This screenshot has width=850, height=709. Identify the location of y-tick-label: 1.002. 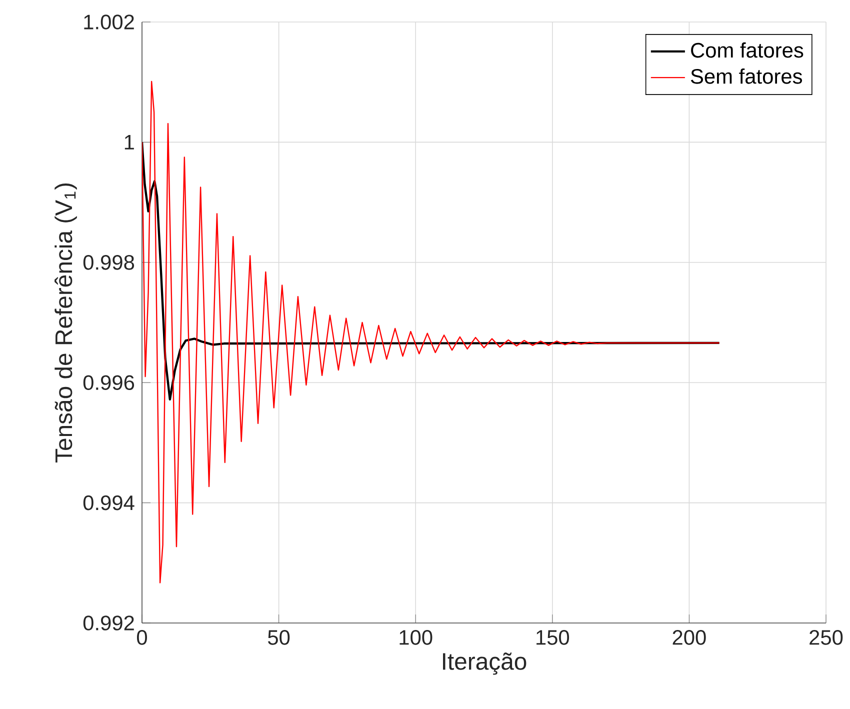
(109, 22).